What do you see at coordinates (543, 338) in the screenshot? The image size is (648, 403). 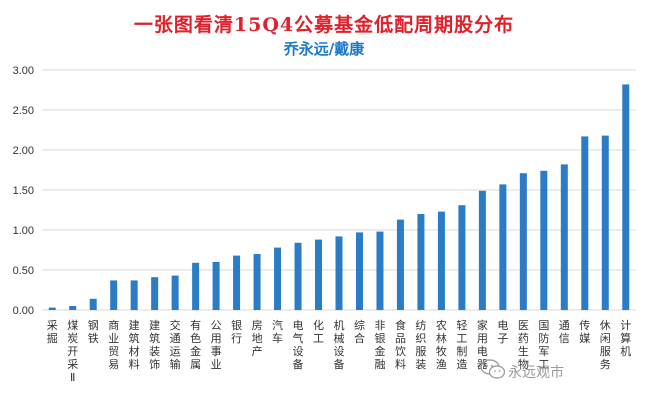 I see `svg-text: 防` at bounding box center [543, 338].